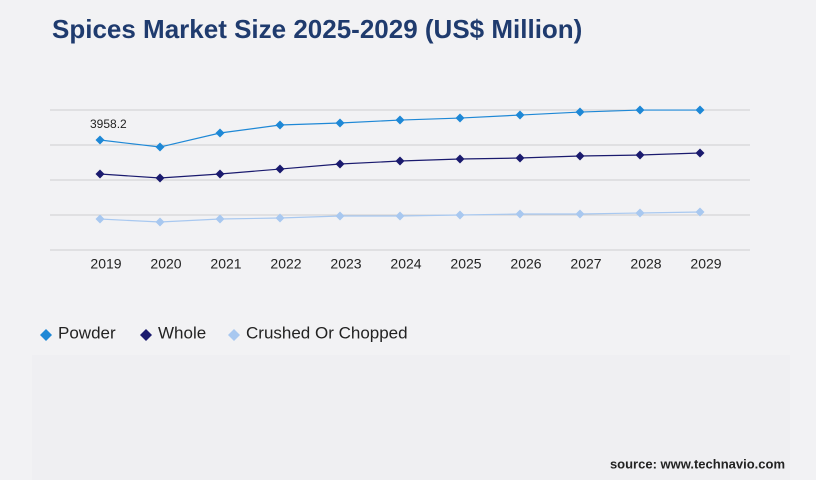 The image size is (816, 480). I want to click on source: source: www.technavio.com, so click(697, 463).